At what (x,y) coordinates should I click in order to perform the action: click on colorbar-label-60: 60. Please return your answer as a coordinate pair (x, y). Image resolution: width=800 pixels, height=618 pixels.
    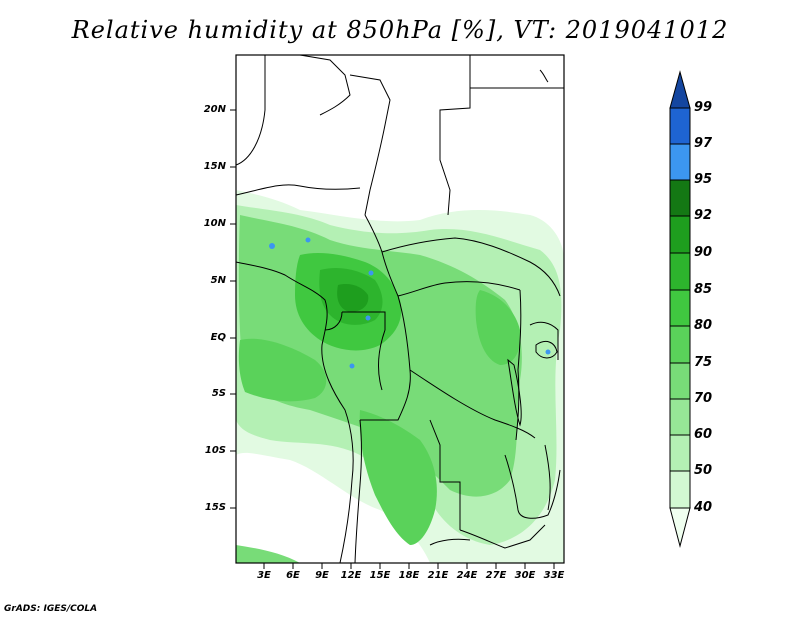
    Looking at the image, I should click on (703, 434).